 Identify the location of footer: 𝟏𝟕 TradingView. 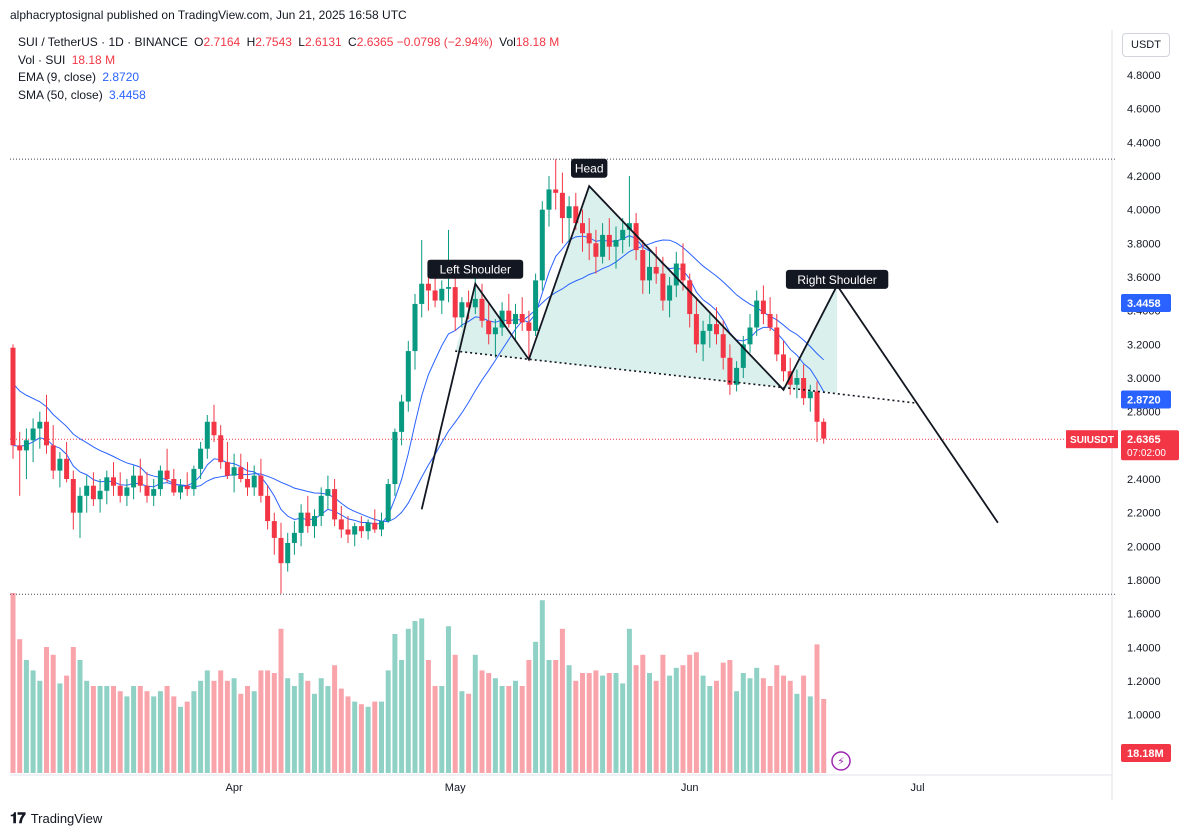
(56, 818).